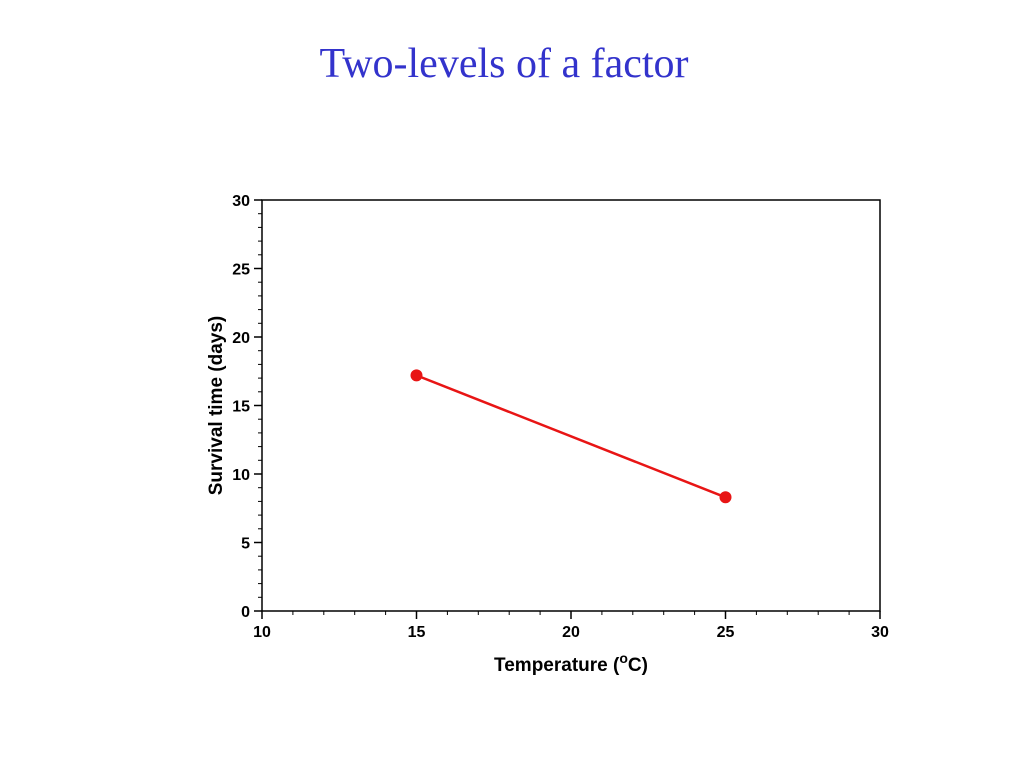 The image size is (1024, 768). Describe the element at coordinates (245, 612) in the screenshot. I see `y-tick-label: 0` at that location.